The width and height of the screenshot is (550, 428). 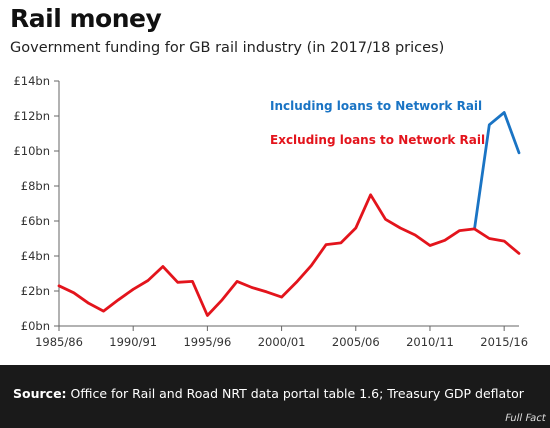 I want to click on y-axis-tick-label: £12bn, so click(x=31, y=116).